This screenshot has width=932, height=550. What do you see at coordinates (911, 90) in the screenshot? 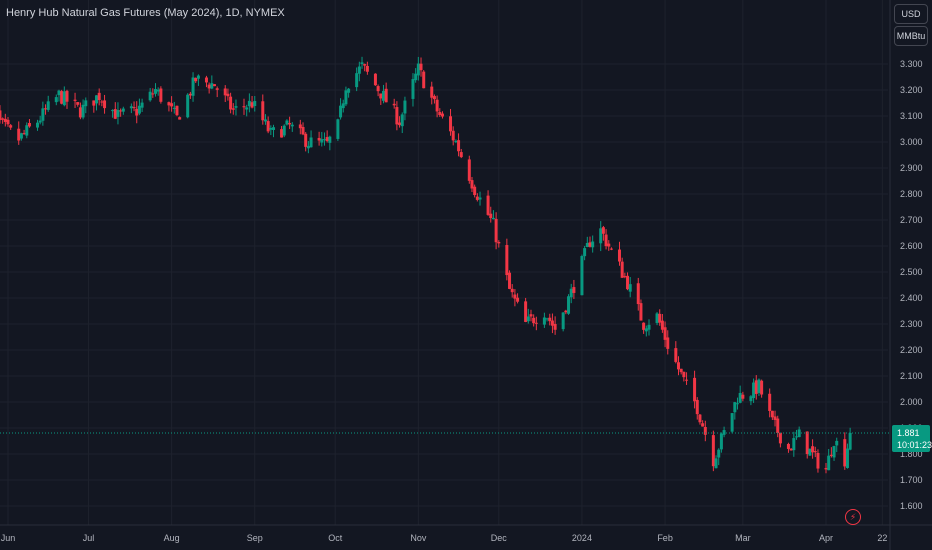
I see `y-tick-label: 3.200` at bounding box center [911, 90].